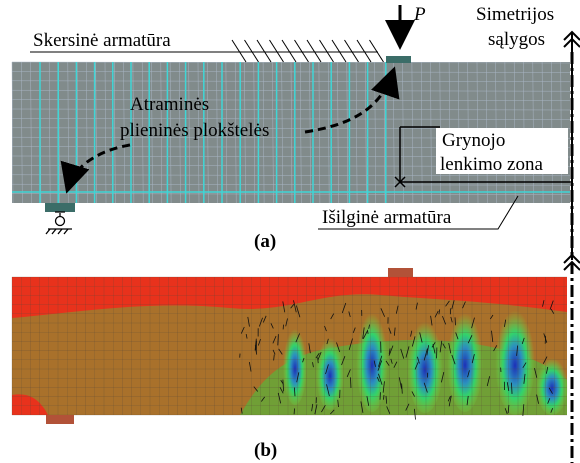 The width and height of the screenshot is (580, 463). What do you see at coordinates (102, 40) in the screenshot?
I see `transverse-rebar-label: Skersinė armatūra` at bounding box center [102, 40].